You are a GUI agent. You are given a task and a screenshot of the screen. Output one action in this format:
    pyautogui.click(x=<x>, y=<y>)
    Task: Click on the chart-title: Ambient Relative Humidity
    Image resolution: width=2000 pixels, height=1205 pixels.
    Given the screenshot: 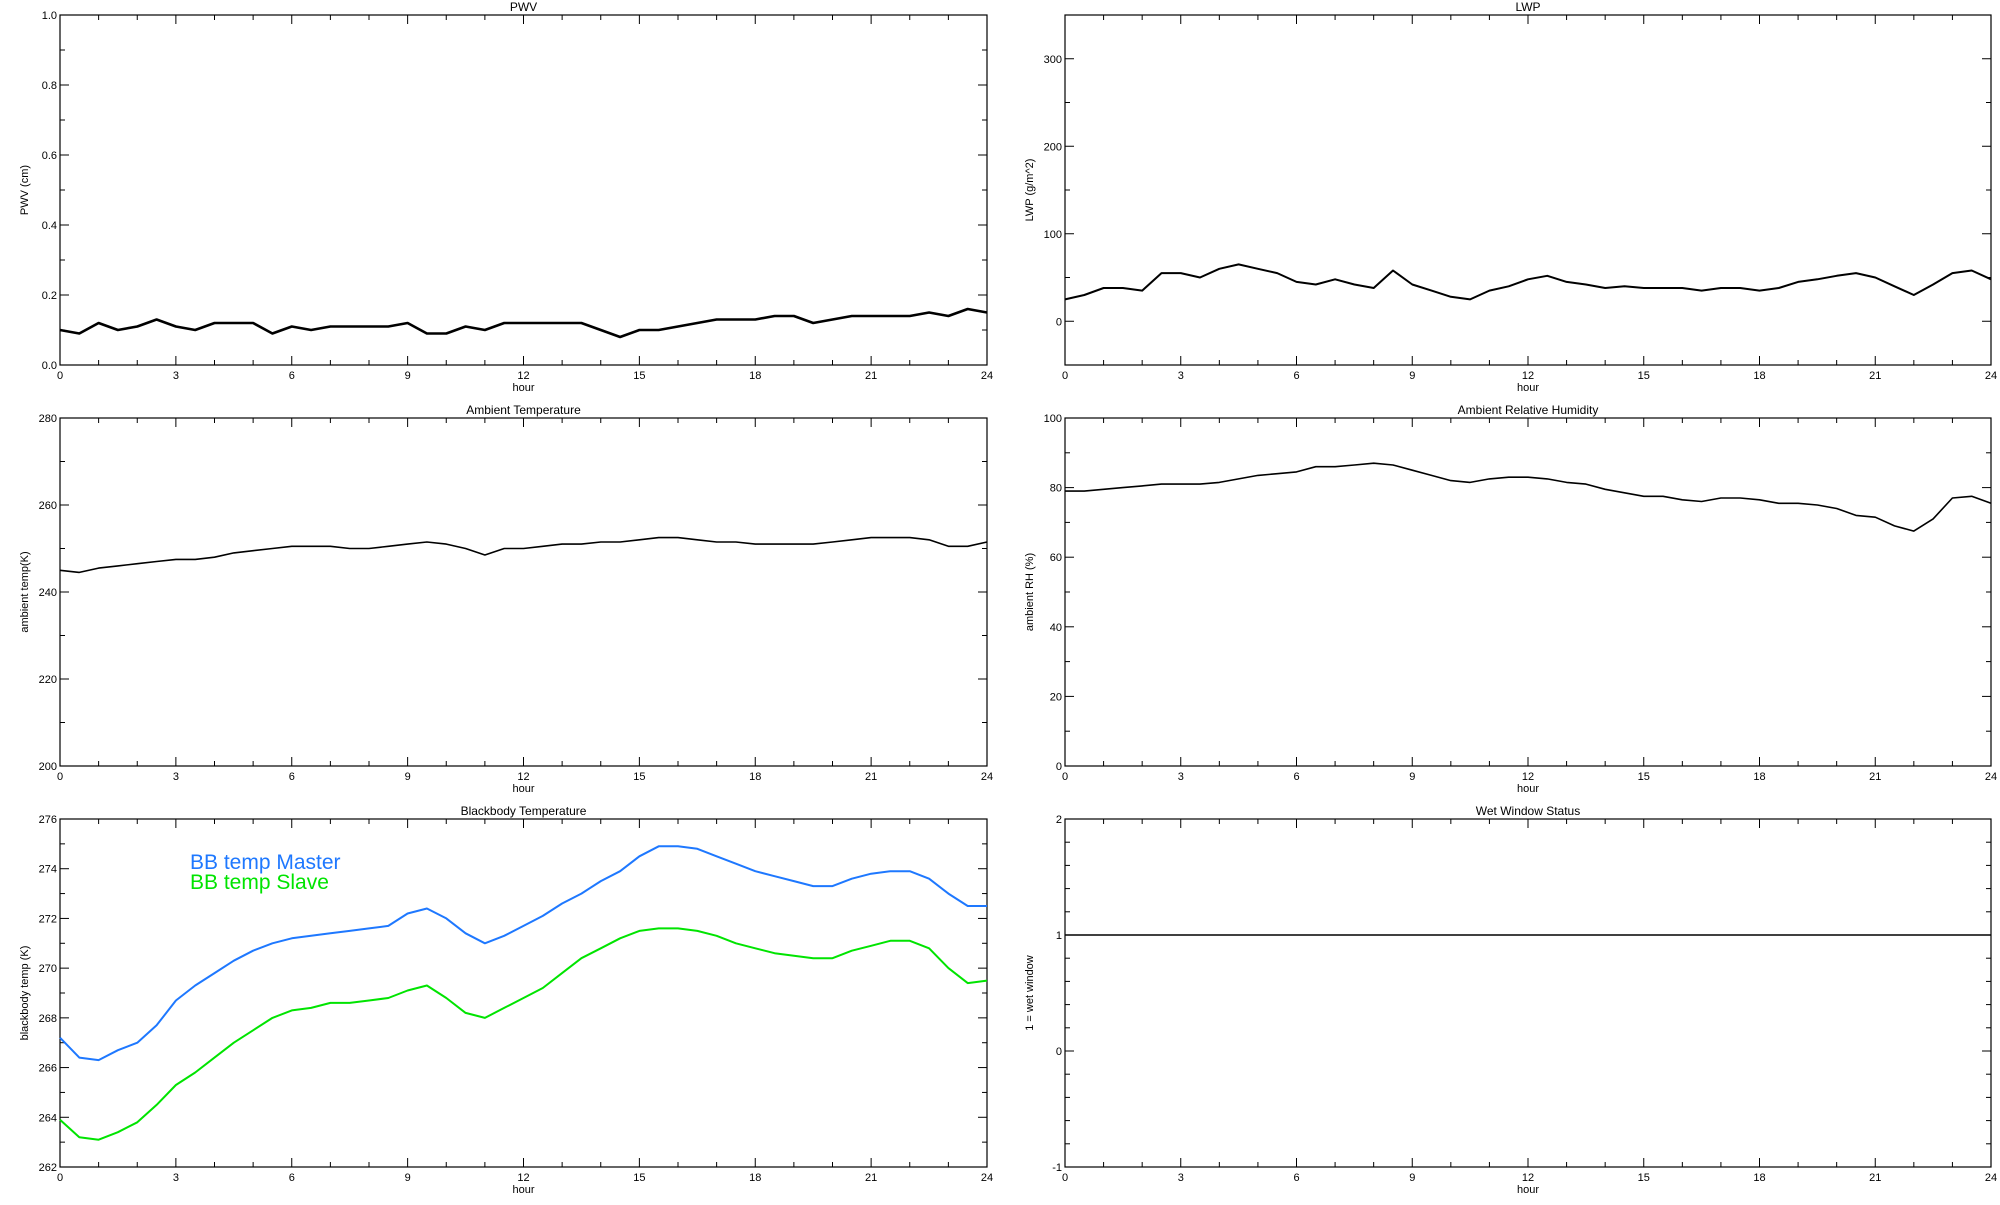 What is the action you would take?
    pyautogui.click(x=1528, y=410)
    